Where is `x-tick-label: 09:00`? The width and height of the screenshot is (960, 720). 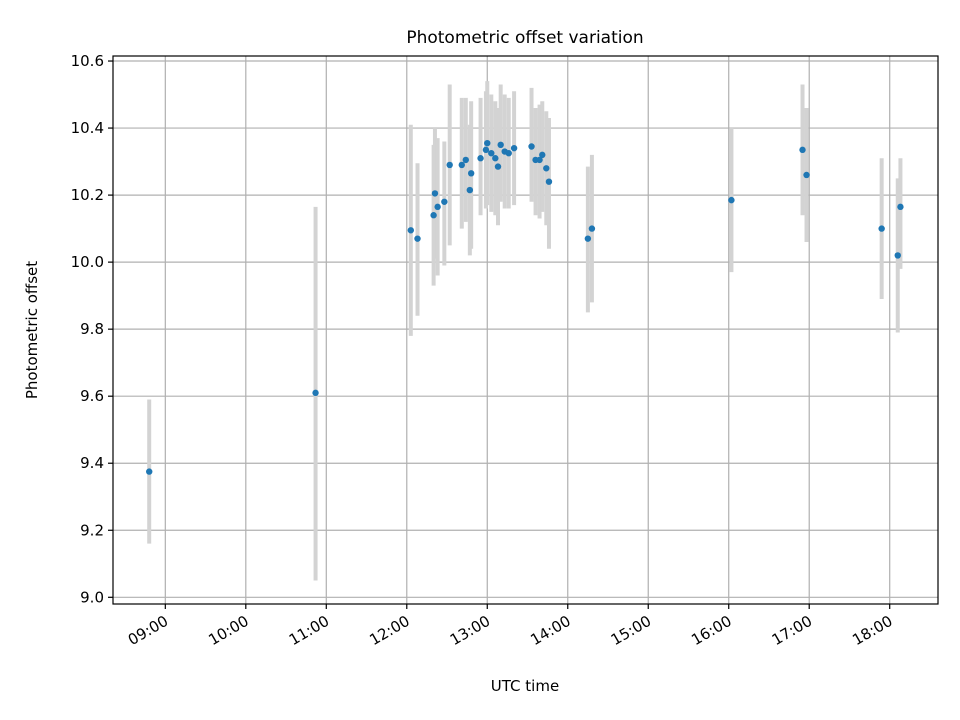
x-tick-label: 09:00 is located at coordinates (148, 630).